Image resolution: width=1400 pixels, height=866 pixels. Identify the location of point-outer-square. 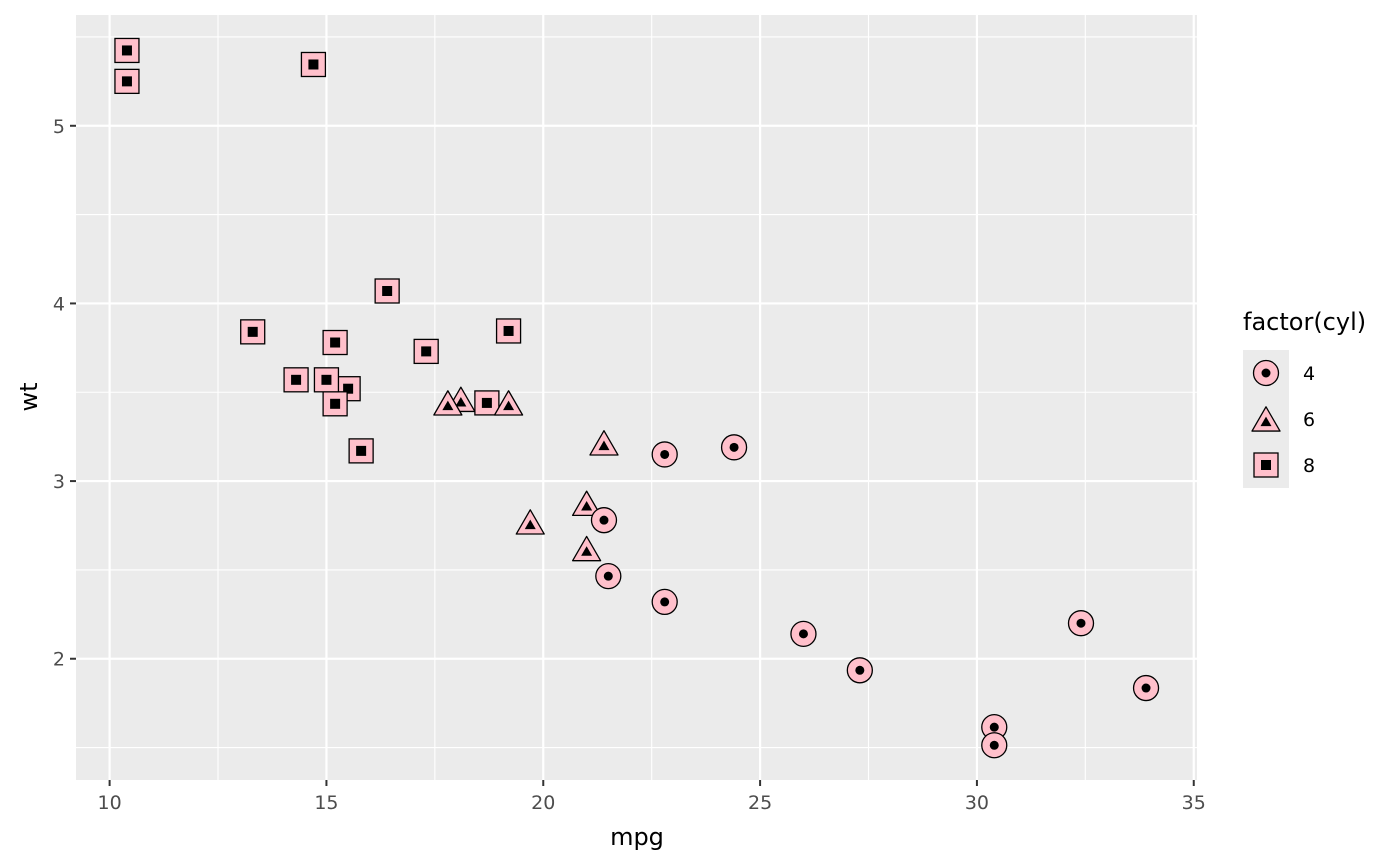
(361, 451).